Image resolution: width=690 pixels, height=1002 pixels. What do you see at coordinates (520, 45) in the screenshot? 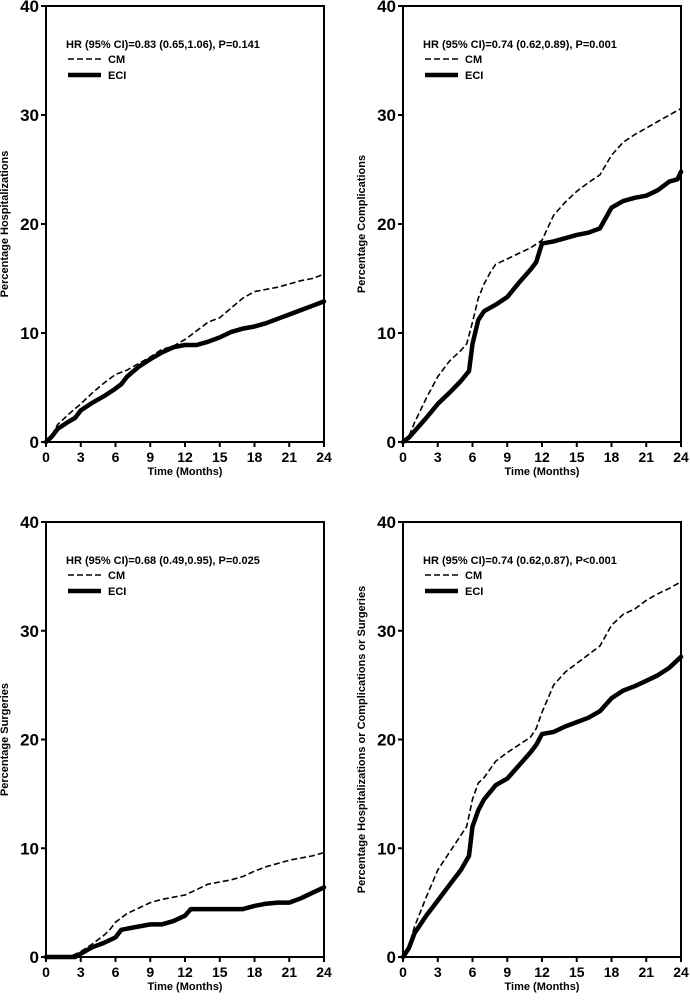
I see `hazard-ratio-annotation: HR (95% CI)=0.74 (0.62,0.89), P=0.001` at bounding box center [520, 45].